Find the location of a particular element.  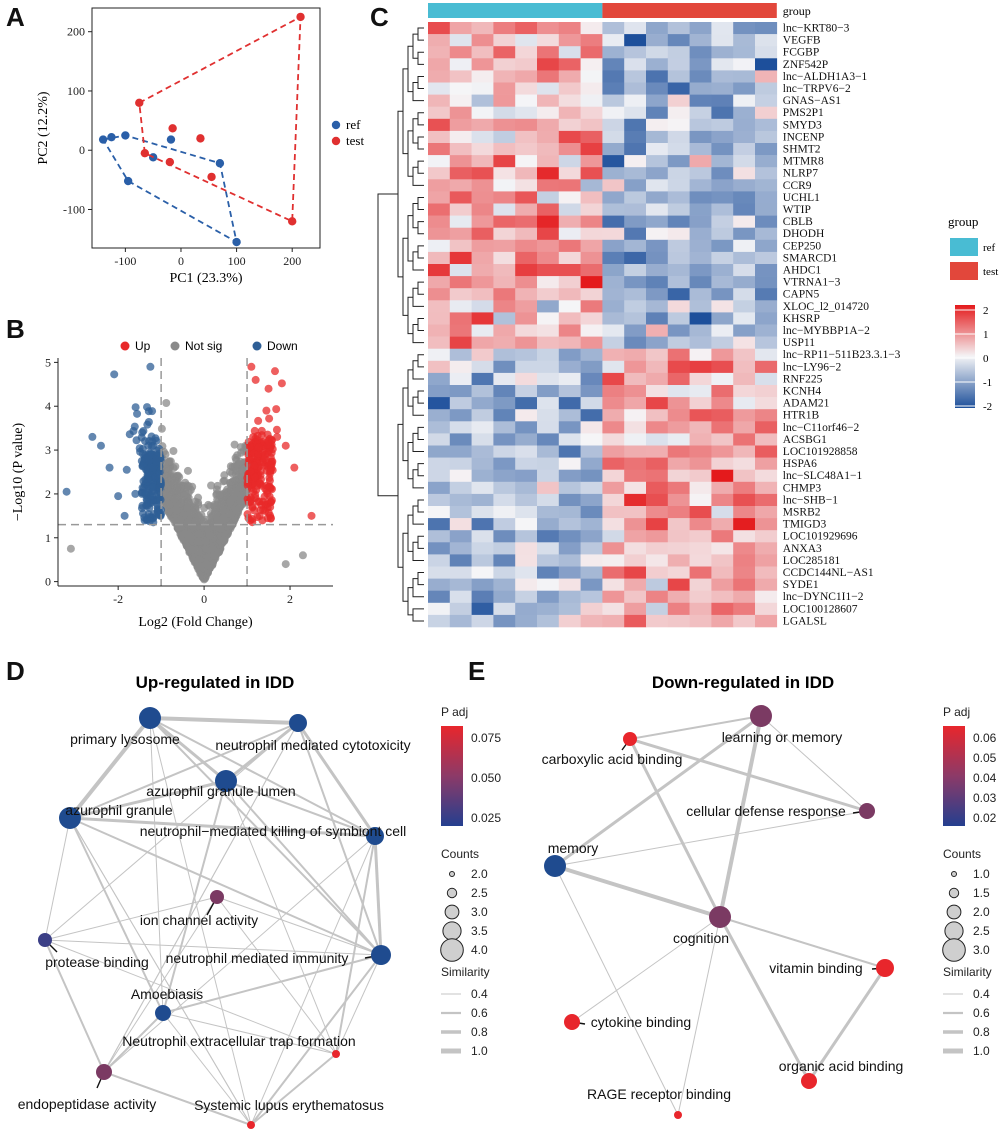

heatmap-legend-title: group is located at coordinates (963, 221).